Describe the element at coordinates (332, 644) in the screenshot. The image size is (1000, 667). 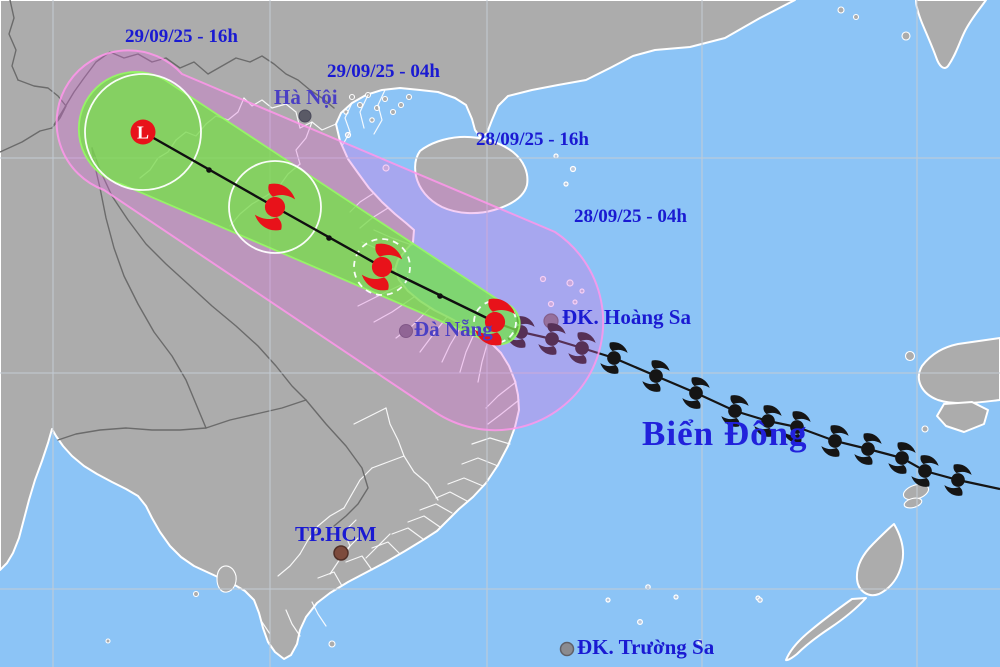
I see `con-dao-island` at that location.